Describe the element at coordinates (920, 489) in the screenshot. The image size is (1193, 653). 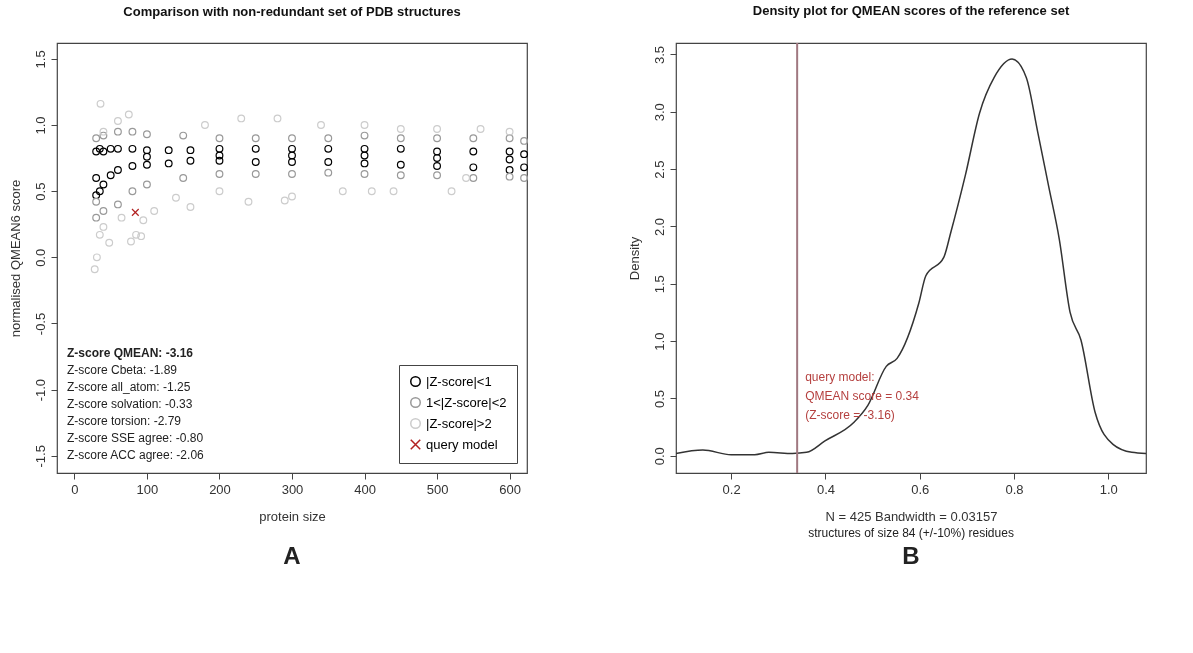
I see `x-tick-label: 0.6` at that location.